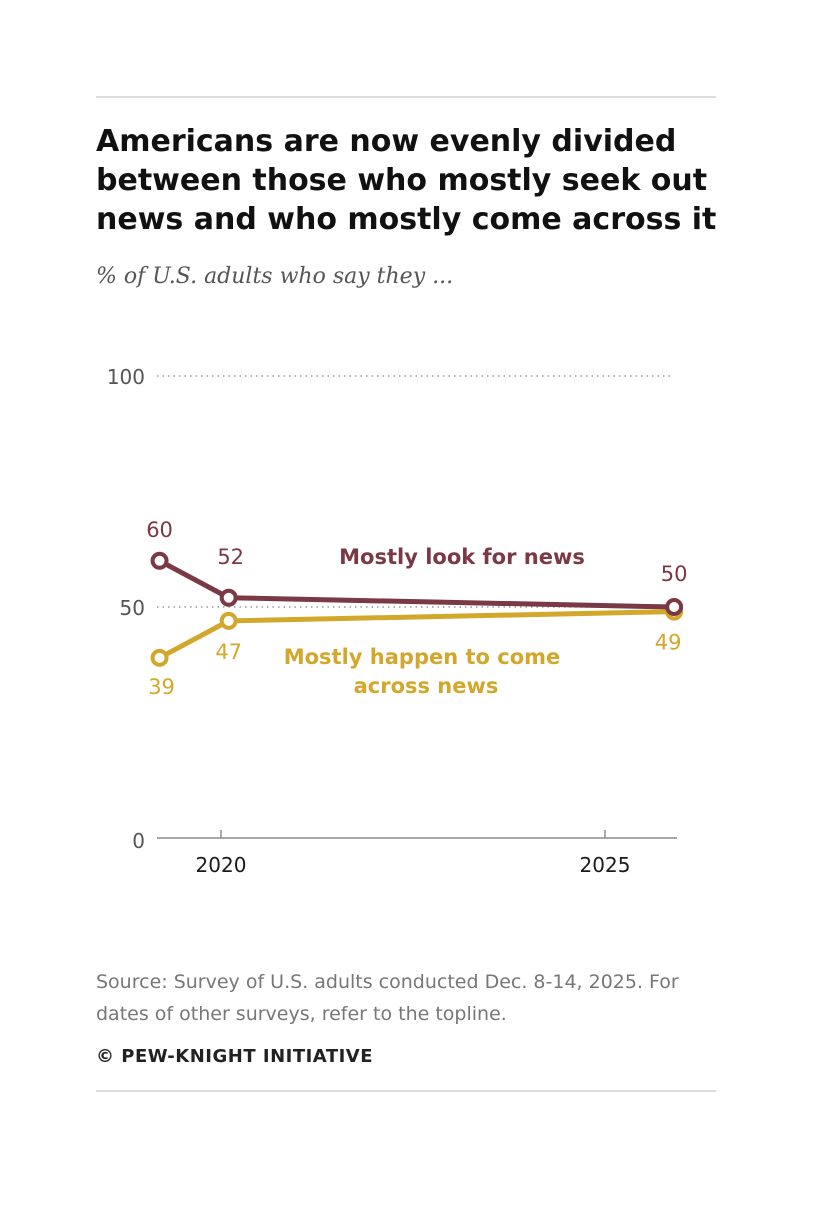 This screenshot has height=1210, width=832. What do you see at coordinates (605, 865) in the screenshot?
I see `x-tick-label-2025: 2025` at bounding box center [605, 865].